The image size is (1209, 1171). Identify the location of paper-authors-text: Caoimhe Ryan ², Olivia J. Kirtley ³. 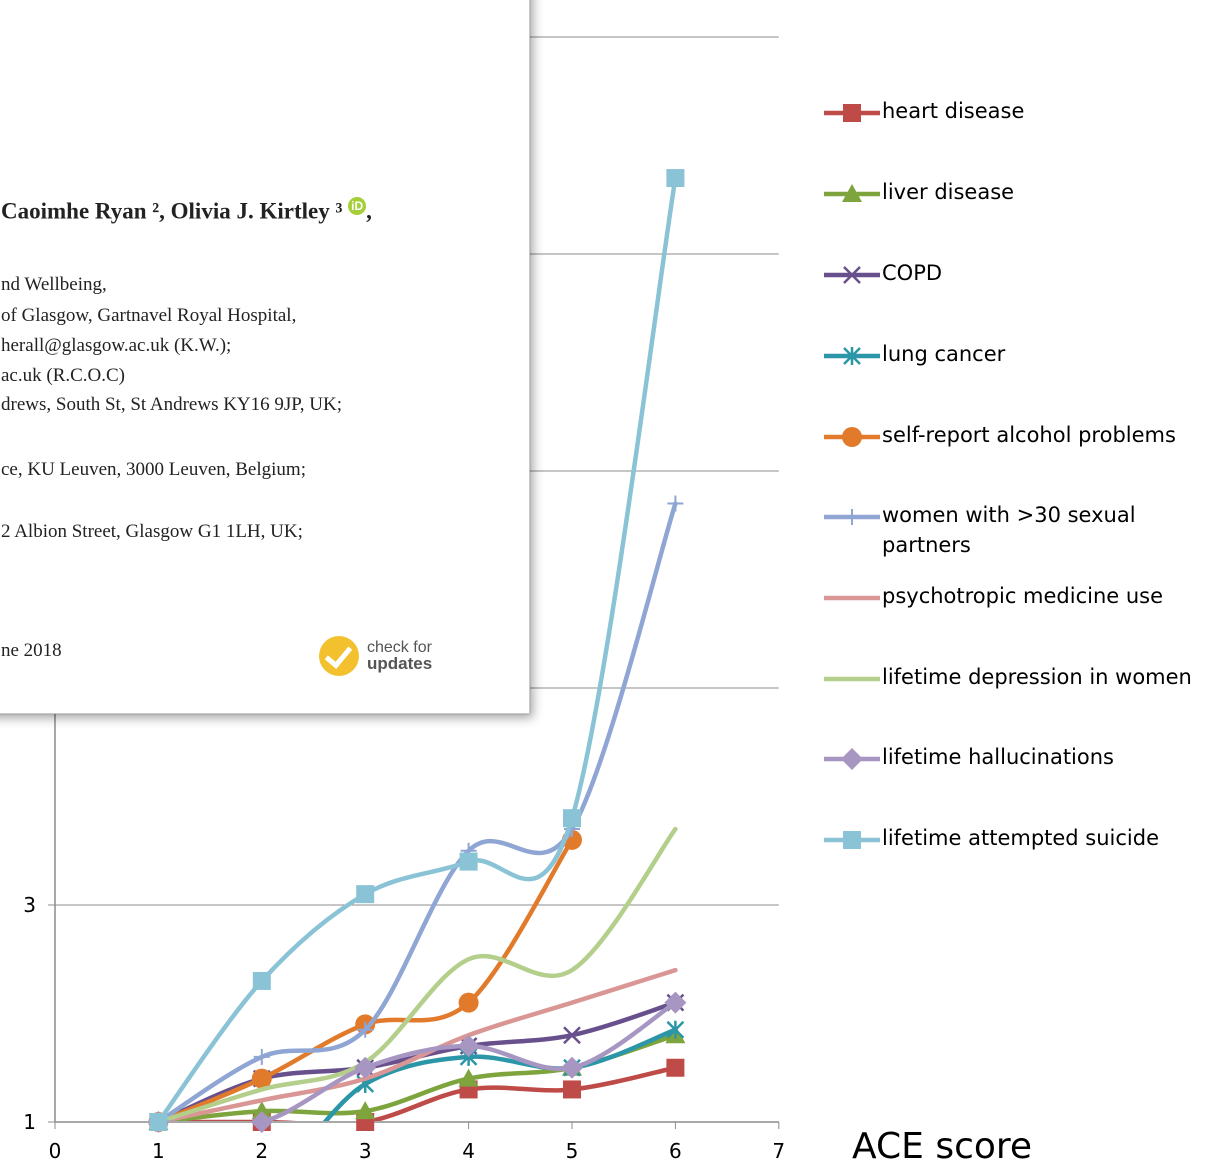
(172, 211).